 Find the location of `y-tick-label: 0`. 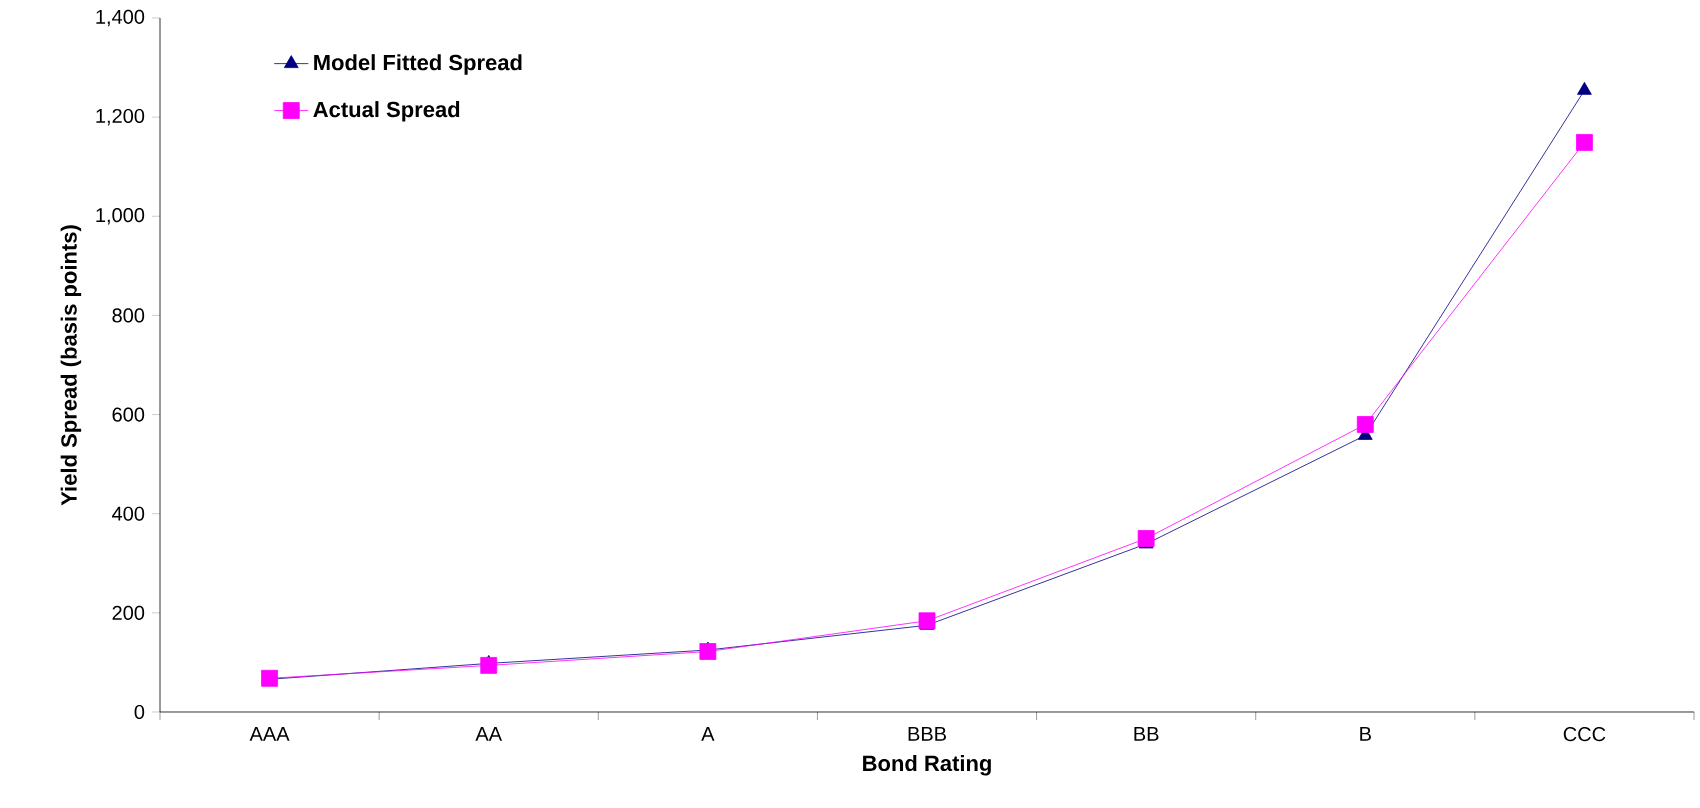

y-tick-label: 0 is located at coordinates (139, 712).